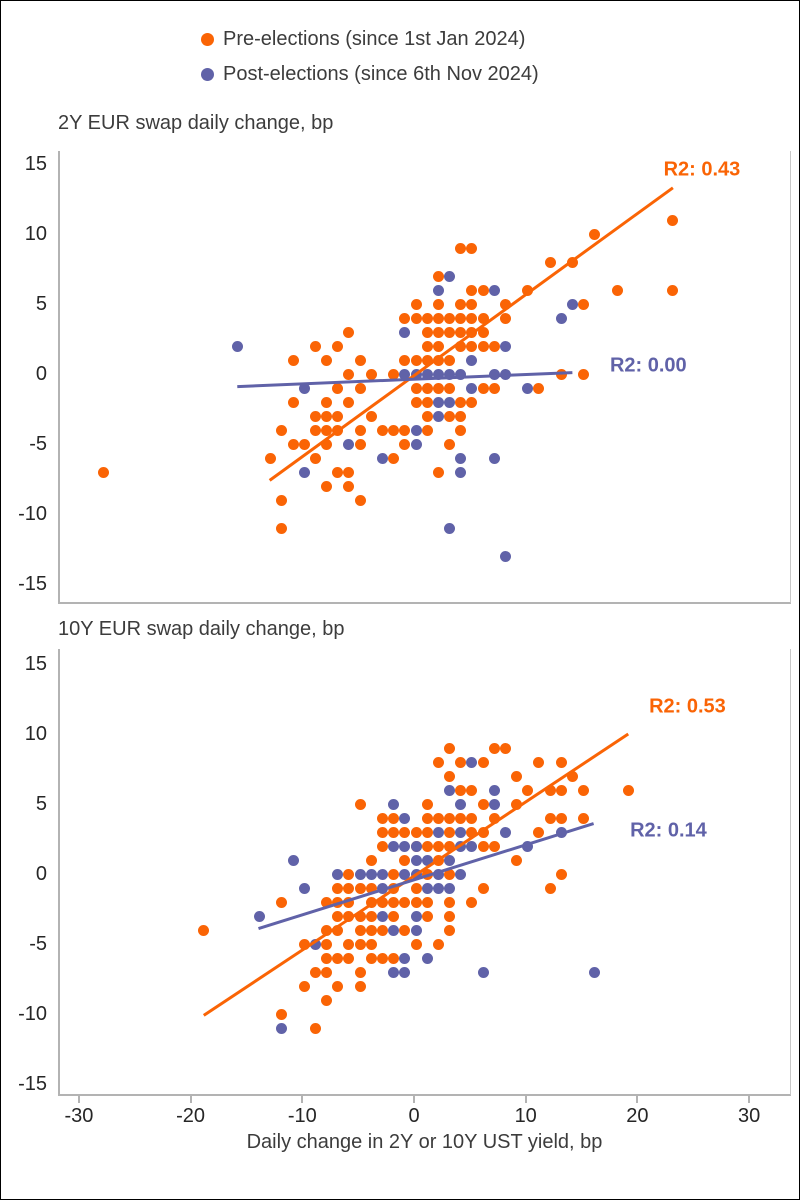 The image size is (800, 1200). Describe the element at coordinates (32, 584) in the screenshot. I see `y-tick-label: -15` at that location.